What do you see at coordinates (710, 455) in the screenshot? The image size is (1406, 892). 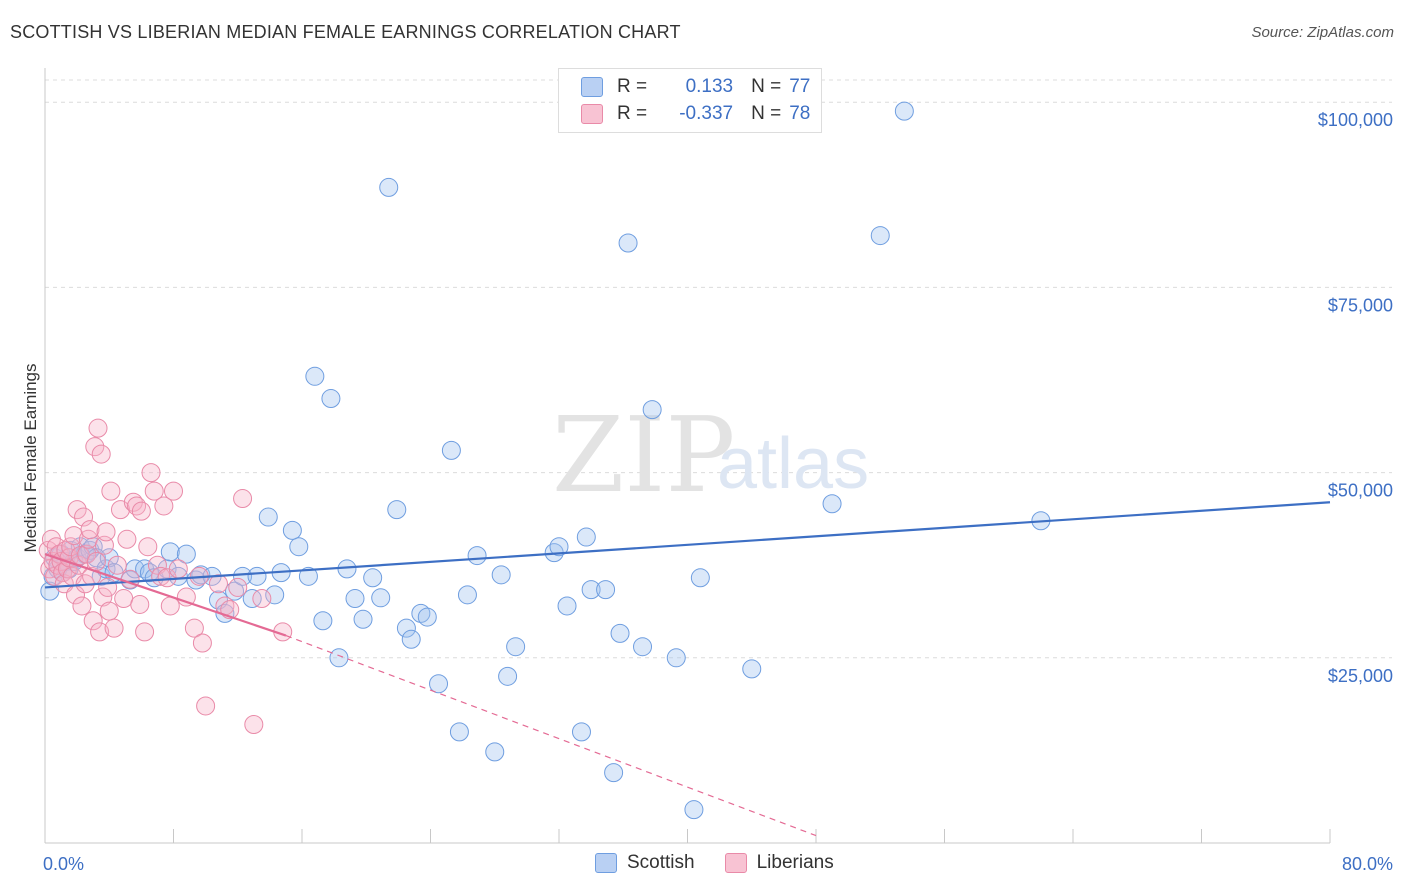 I see `watermark: ZIP atlas` at bounding box center [710, 455].